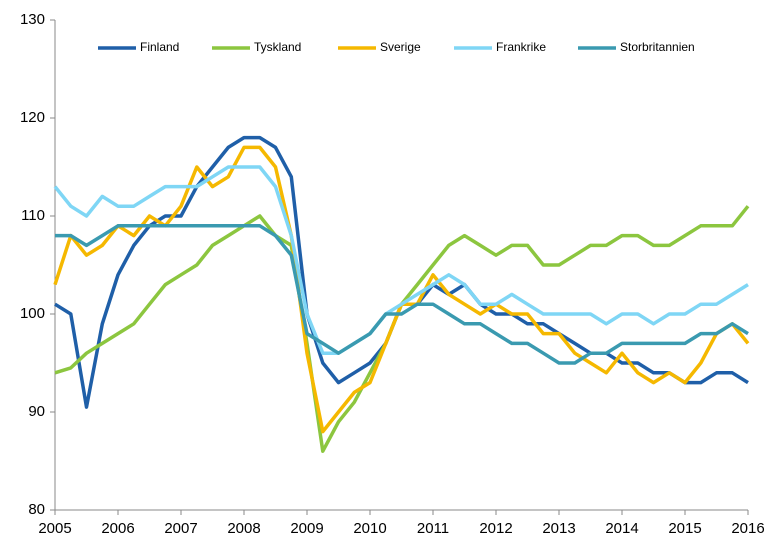  Describe the element at coordinates (54, 528) in the screenshot. I see `x-tick-label: 2005` at that location.